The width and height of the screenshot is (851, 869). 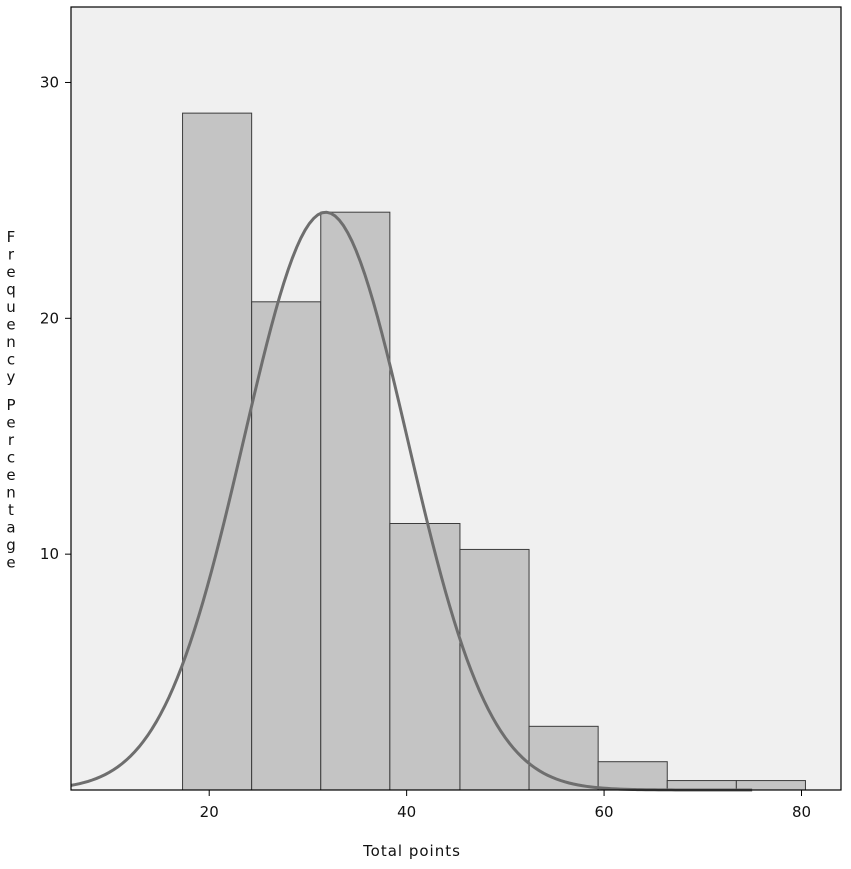 I want to click on y-axis-title-char: a, so click(x=10, y=528).